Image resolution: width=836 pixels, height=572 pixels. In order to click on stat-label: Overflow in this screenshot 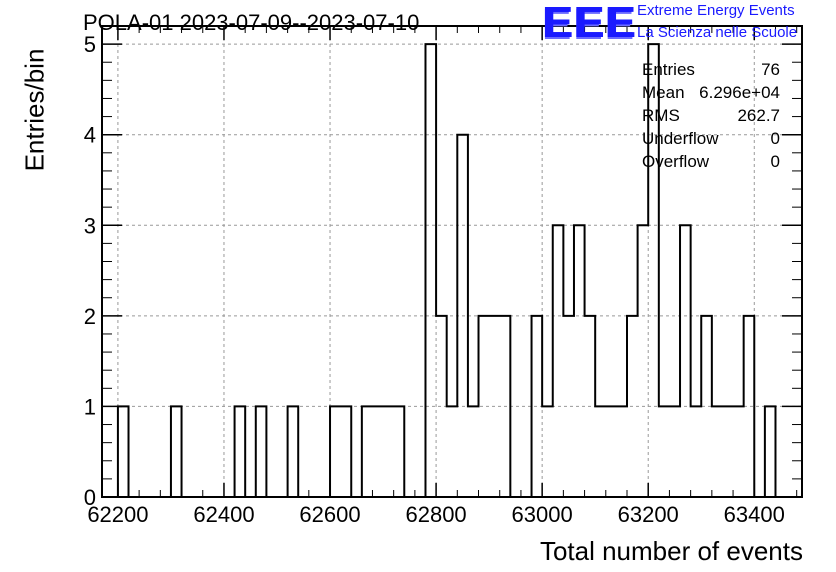, I will do `click(676, 161)`.